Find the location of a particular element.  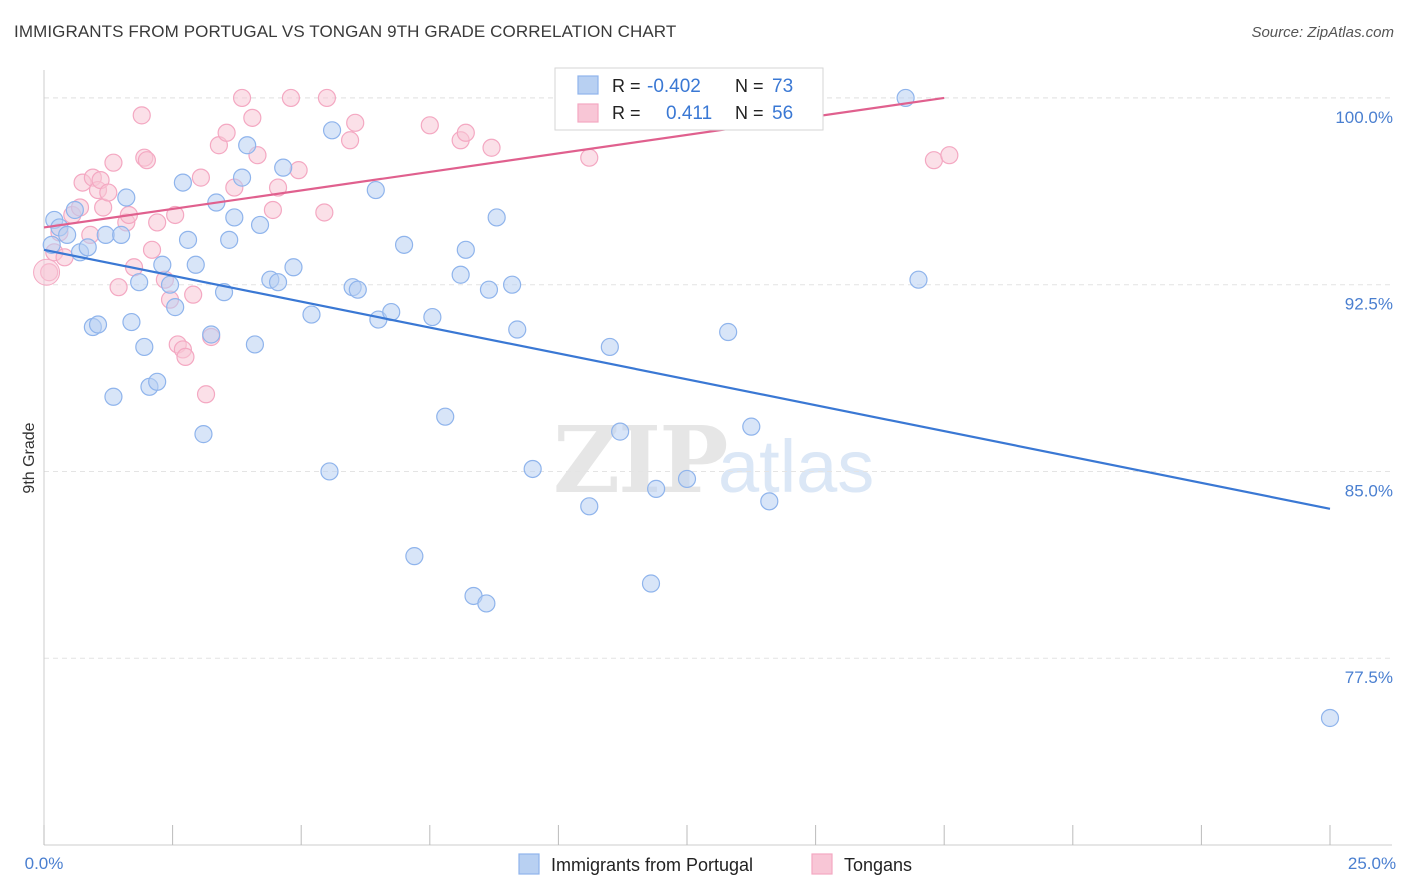

x-axis-ticks is located at coordinates (687, 835).